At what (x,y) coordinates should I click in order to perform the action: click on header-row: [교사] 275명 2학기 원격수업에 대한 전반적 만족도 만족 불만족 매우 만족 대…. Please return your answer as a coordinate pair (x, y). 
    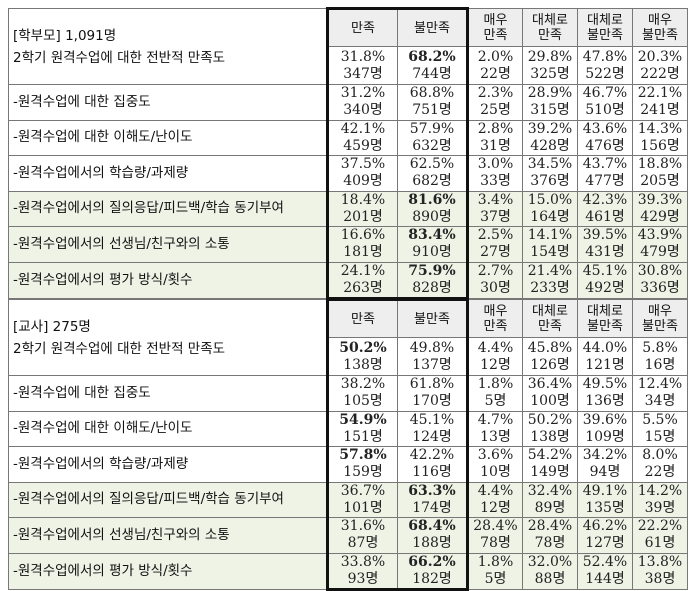
    Looking at the image, I should click on (348, 337).